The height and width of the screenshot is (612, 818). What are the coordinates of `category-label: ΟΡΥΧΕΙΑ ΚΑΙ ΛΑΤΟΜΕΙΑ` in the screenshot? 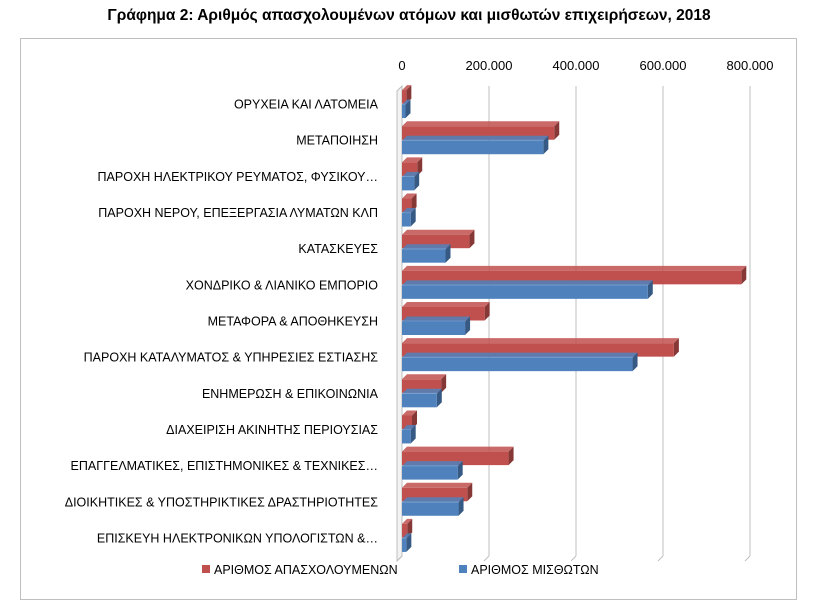 It's located at (306, 105).